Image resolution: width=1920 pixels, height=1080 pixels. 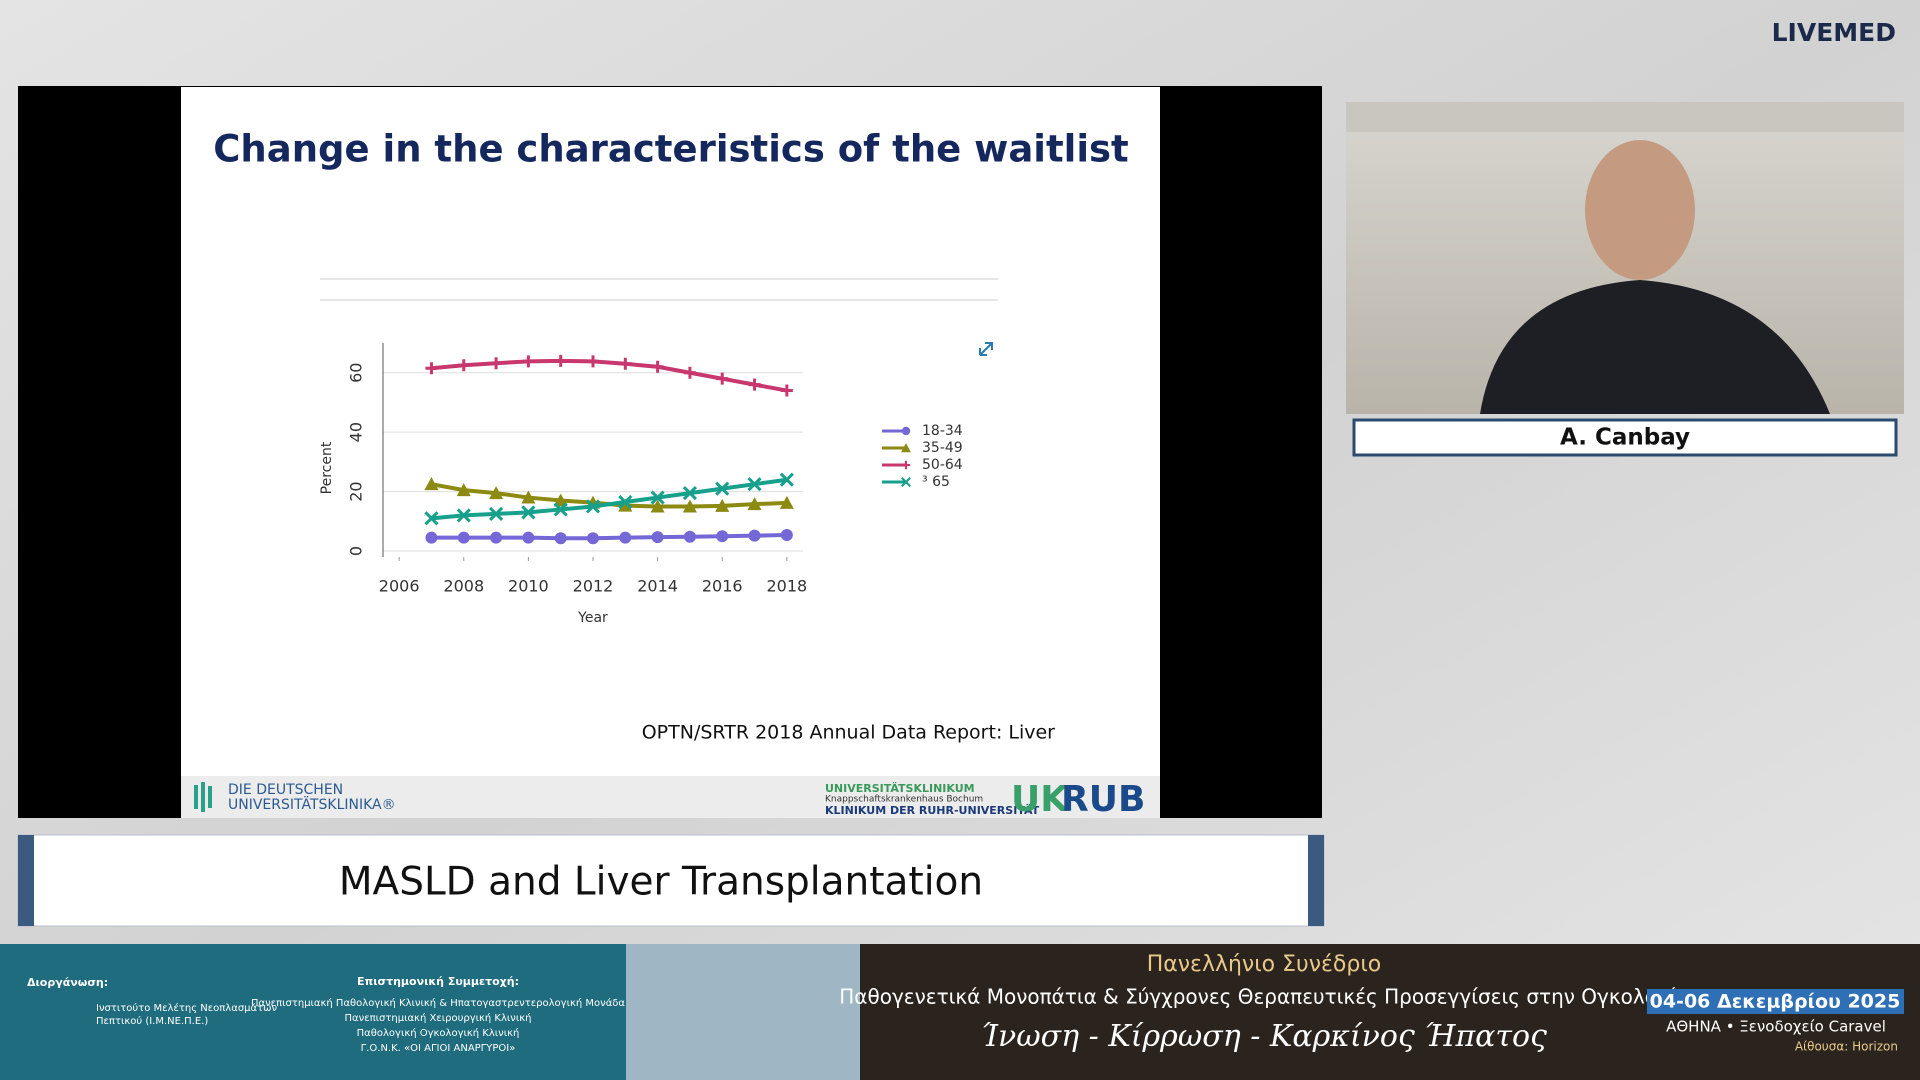 I want to click on logo-uk: UK, so click(x=1040, y=799).